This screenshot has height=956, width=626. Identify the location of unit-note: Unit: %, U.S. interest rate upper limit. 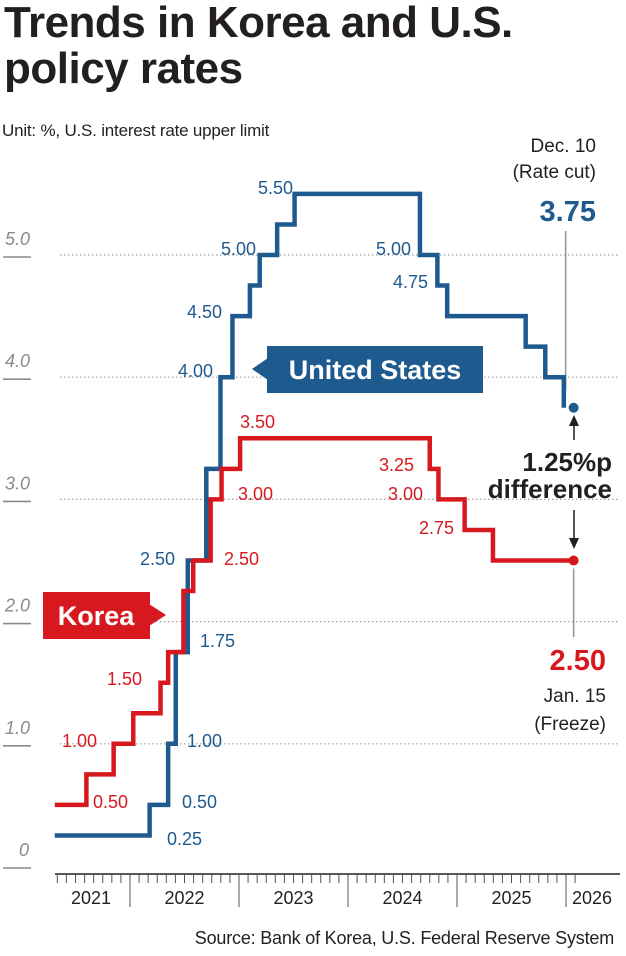
(136, 130).